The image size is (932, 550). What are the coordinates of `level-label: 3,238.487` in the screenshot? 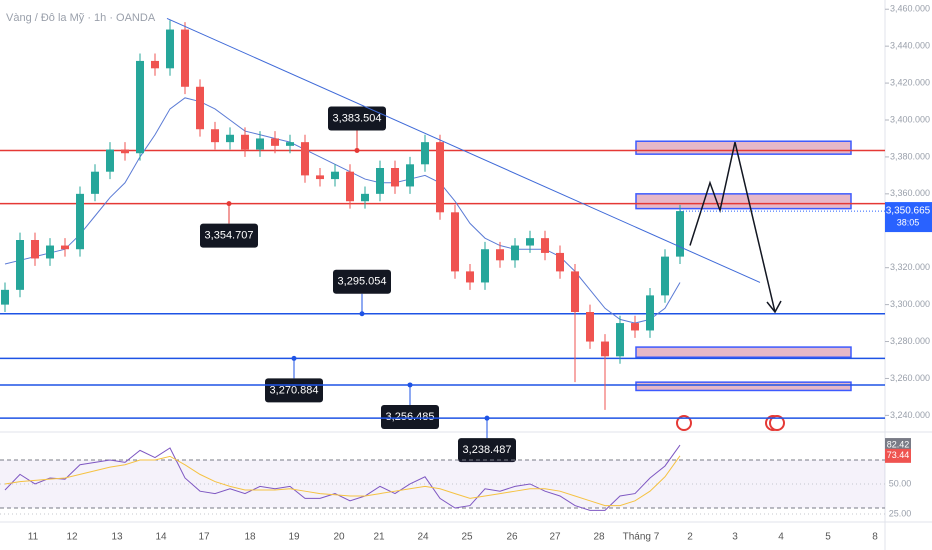 It's located at (487, 450).